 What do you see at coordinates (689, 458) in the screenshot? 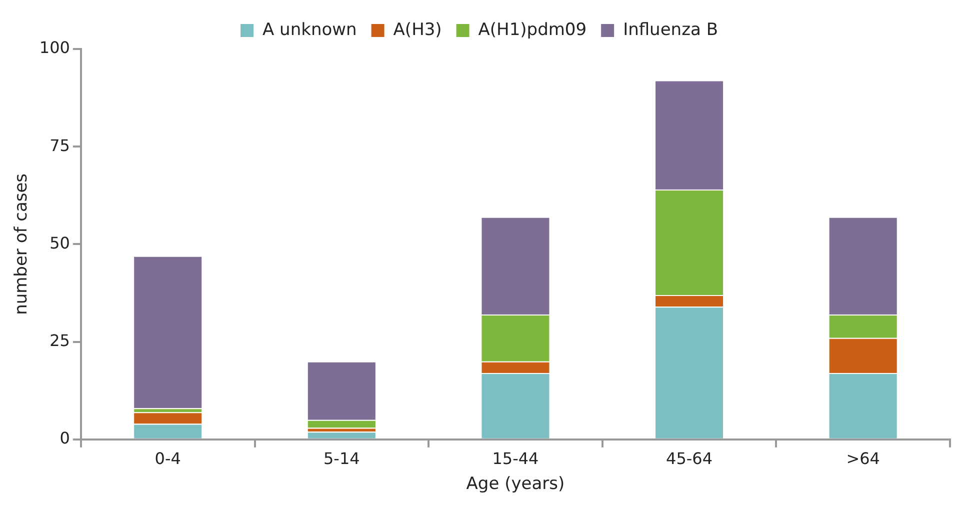
I see `x-tick-label: 45-64` at bounding box center [689, 458].